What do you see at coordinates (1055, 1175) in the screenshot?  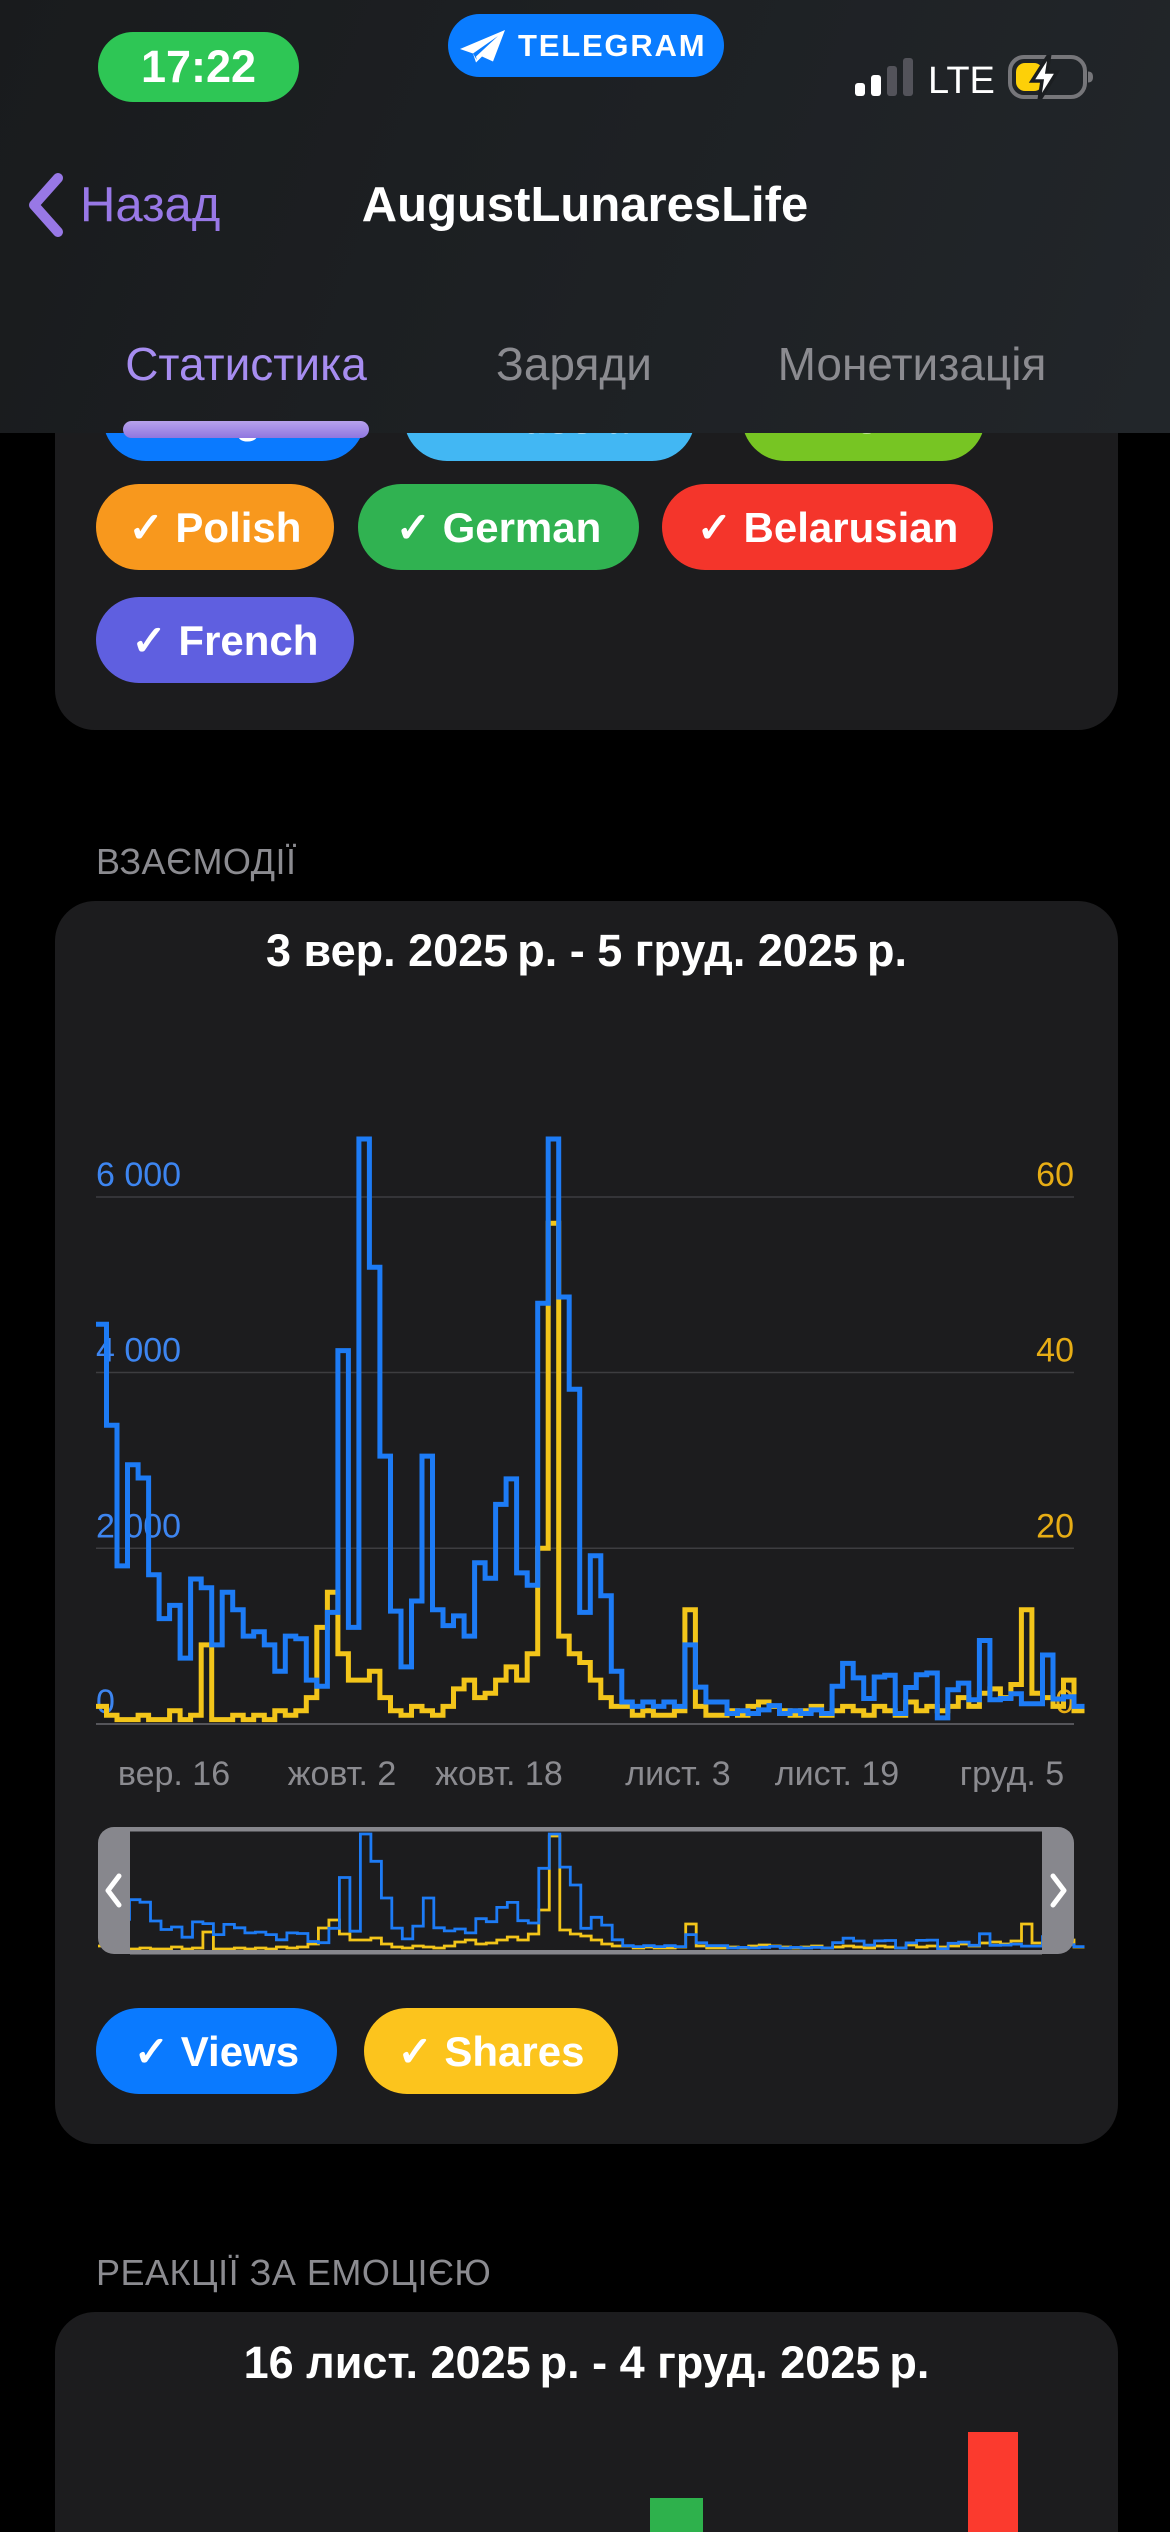 I see `svg-text: 60` at bounding box center [1055, 1175].